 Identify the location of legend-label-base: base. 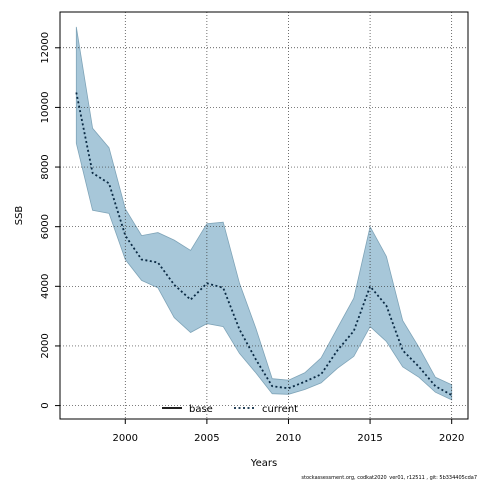
(201, 409).